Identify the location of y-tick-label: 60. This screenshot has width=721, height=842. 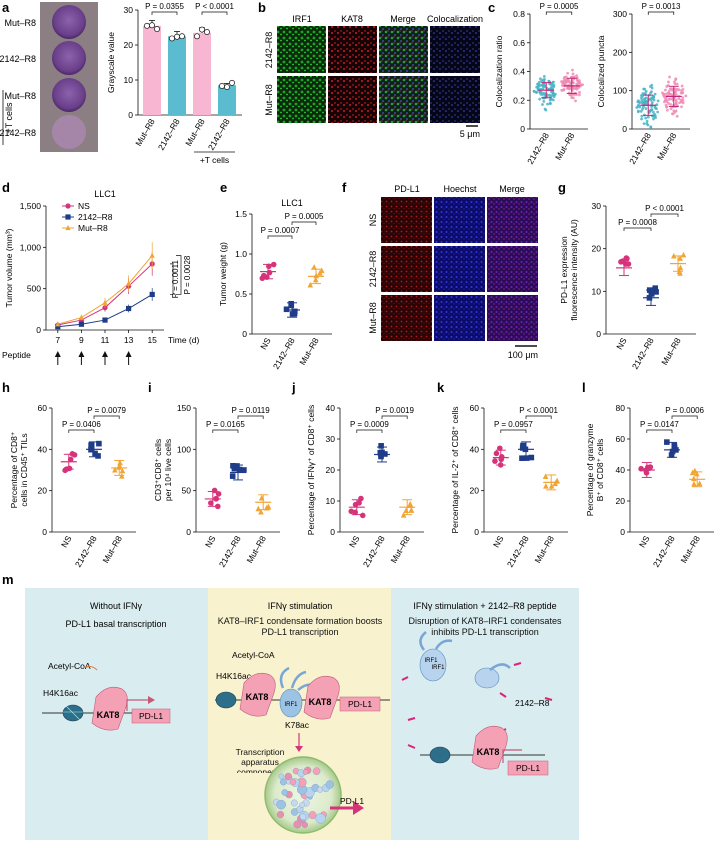
(621, 439).